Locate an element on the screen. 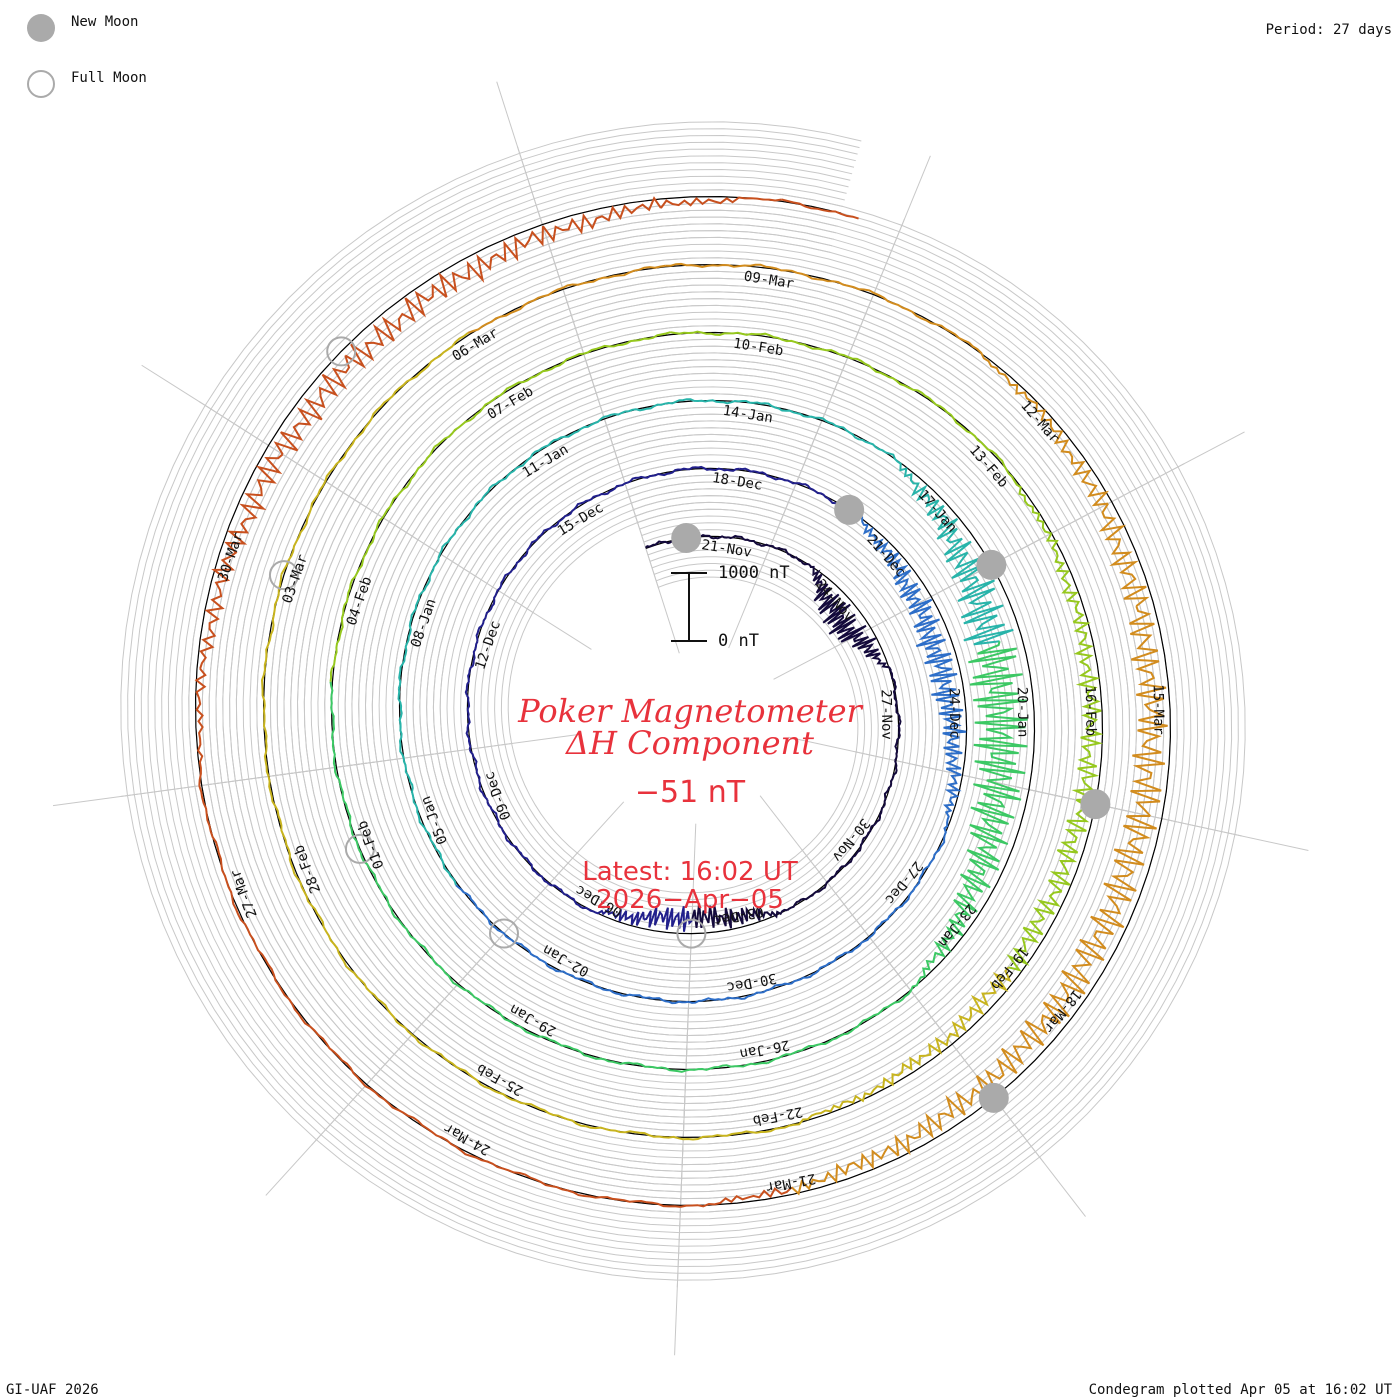 The height and width of the screenshot is (1400, 1400). full-moon-icon is located at coordinates (41, 84).